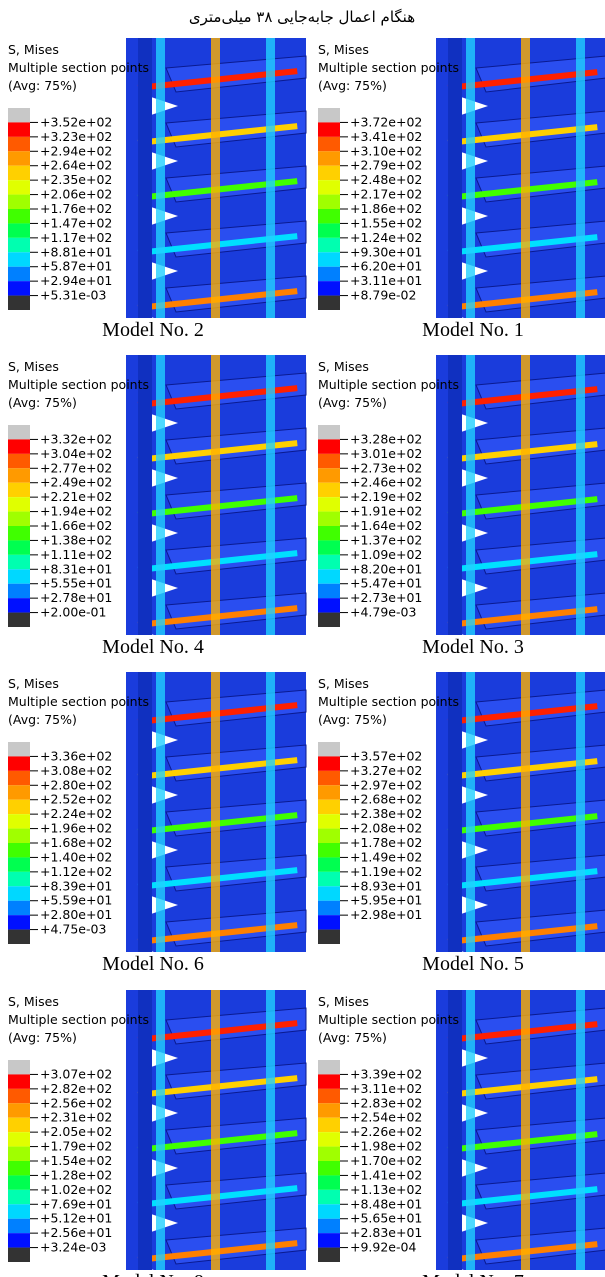  I want to click on legend-label: +3.57e+02, so click(386, 755).